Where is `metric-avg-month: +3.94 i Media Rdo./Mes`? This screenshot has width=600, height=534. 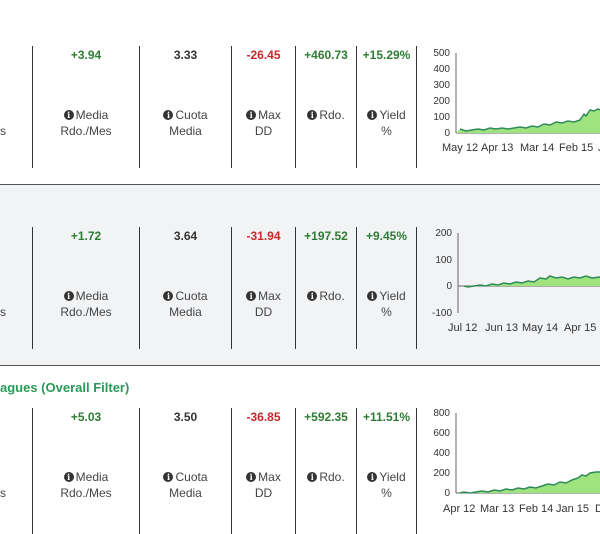
metric-avg-month: +3.94 i Media Rdo./Mes is located at coordinates (86, 107).